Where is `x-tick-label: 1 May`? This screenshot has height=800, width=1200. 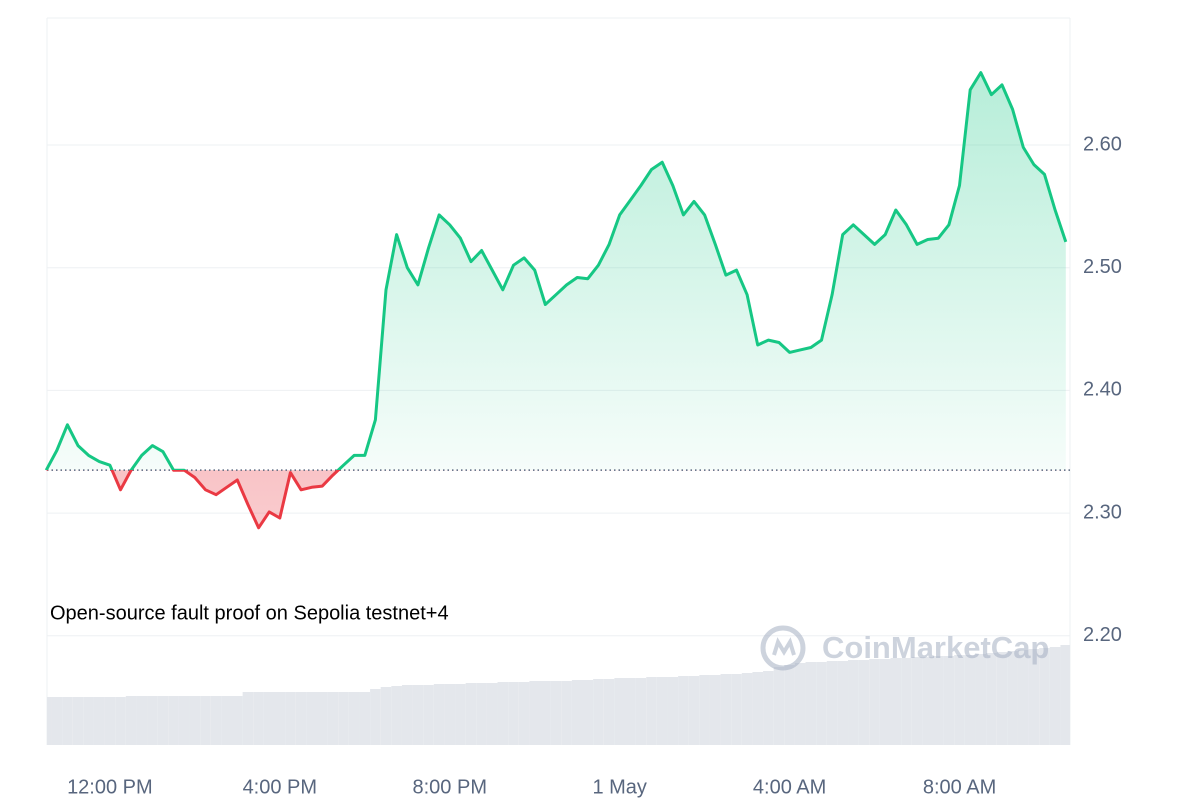
x-tick-label: 1 May is located at coordinates (619, 787).